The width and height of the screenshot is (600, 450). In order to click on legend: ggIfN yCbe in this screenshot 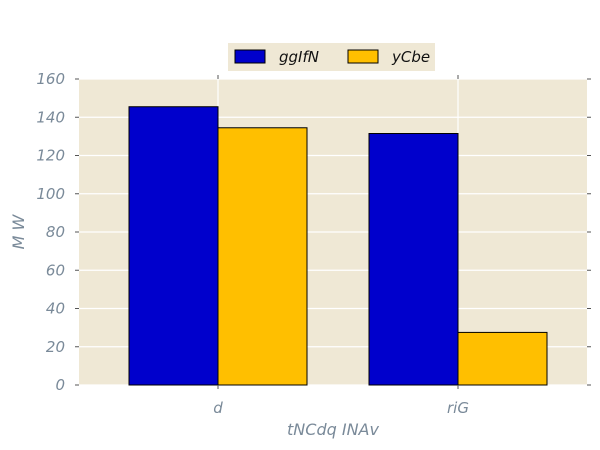, I will do `click(331, 57)`.